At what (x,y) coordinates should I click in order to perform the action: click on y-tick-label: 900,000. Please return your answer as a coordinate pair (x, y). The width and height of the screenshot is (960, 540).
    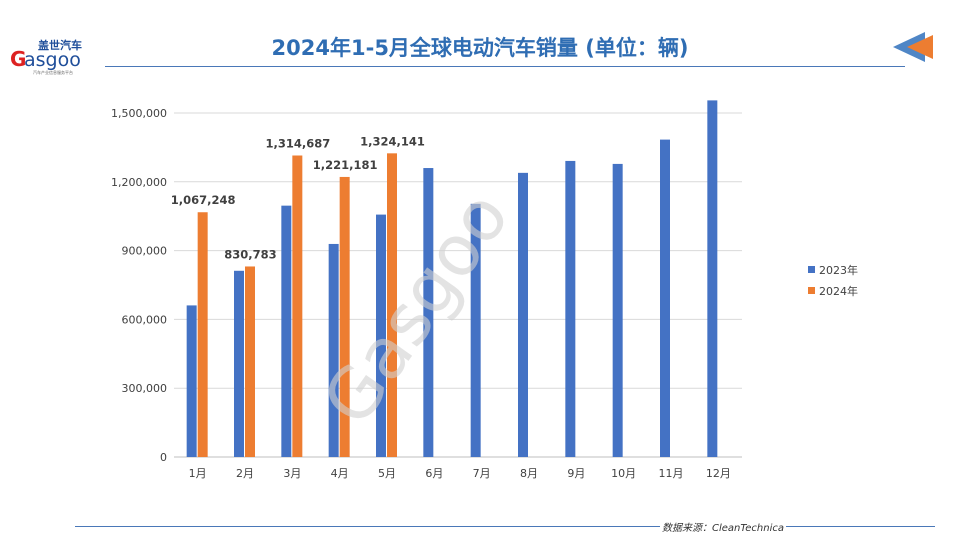
    Looking at the image, I should click on (145, 251).